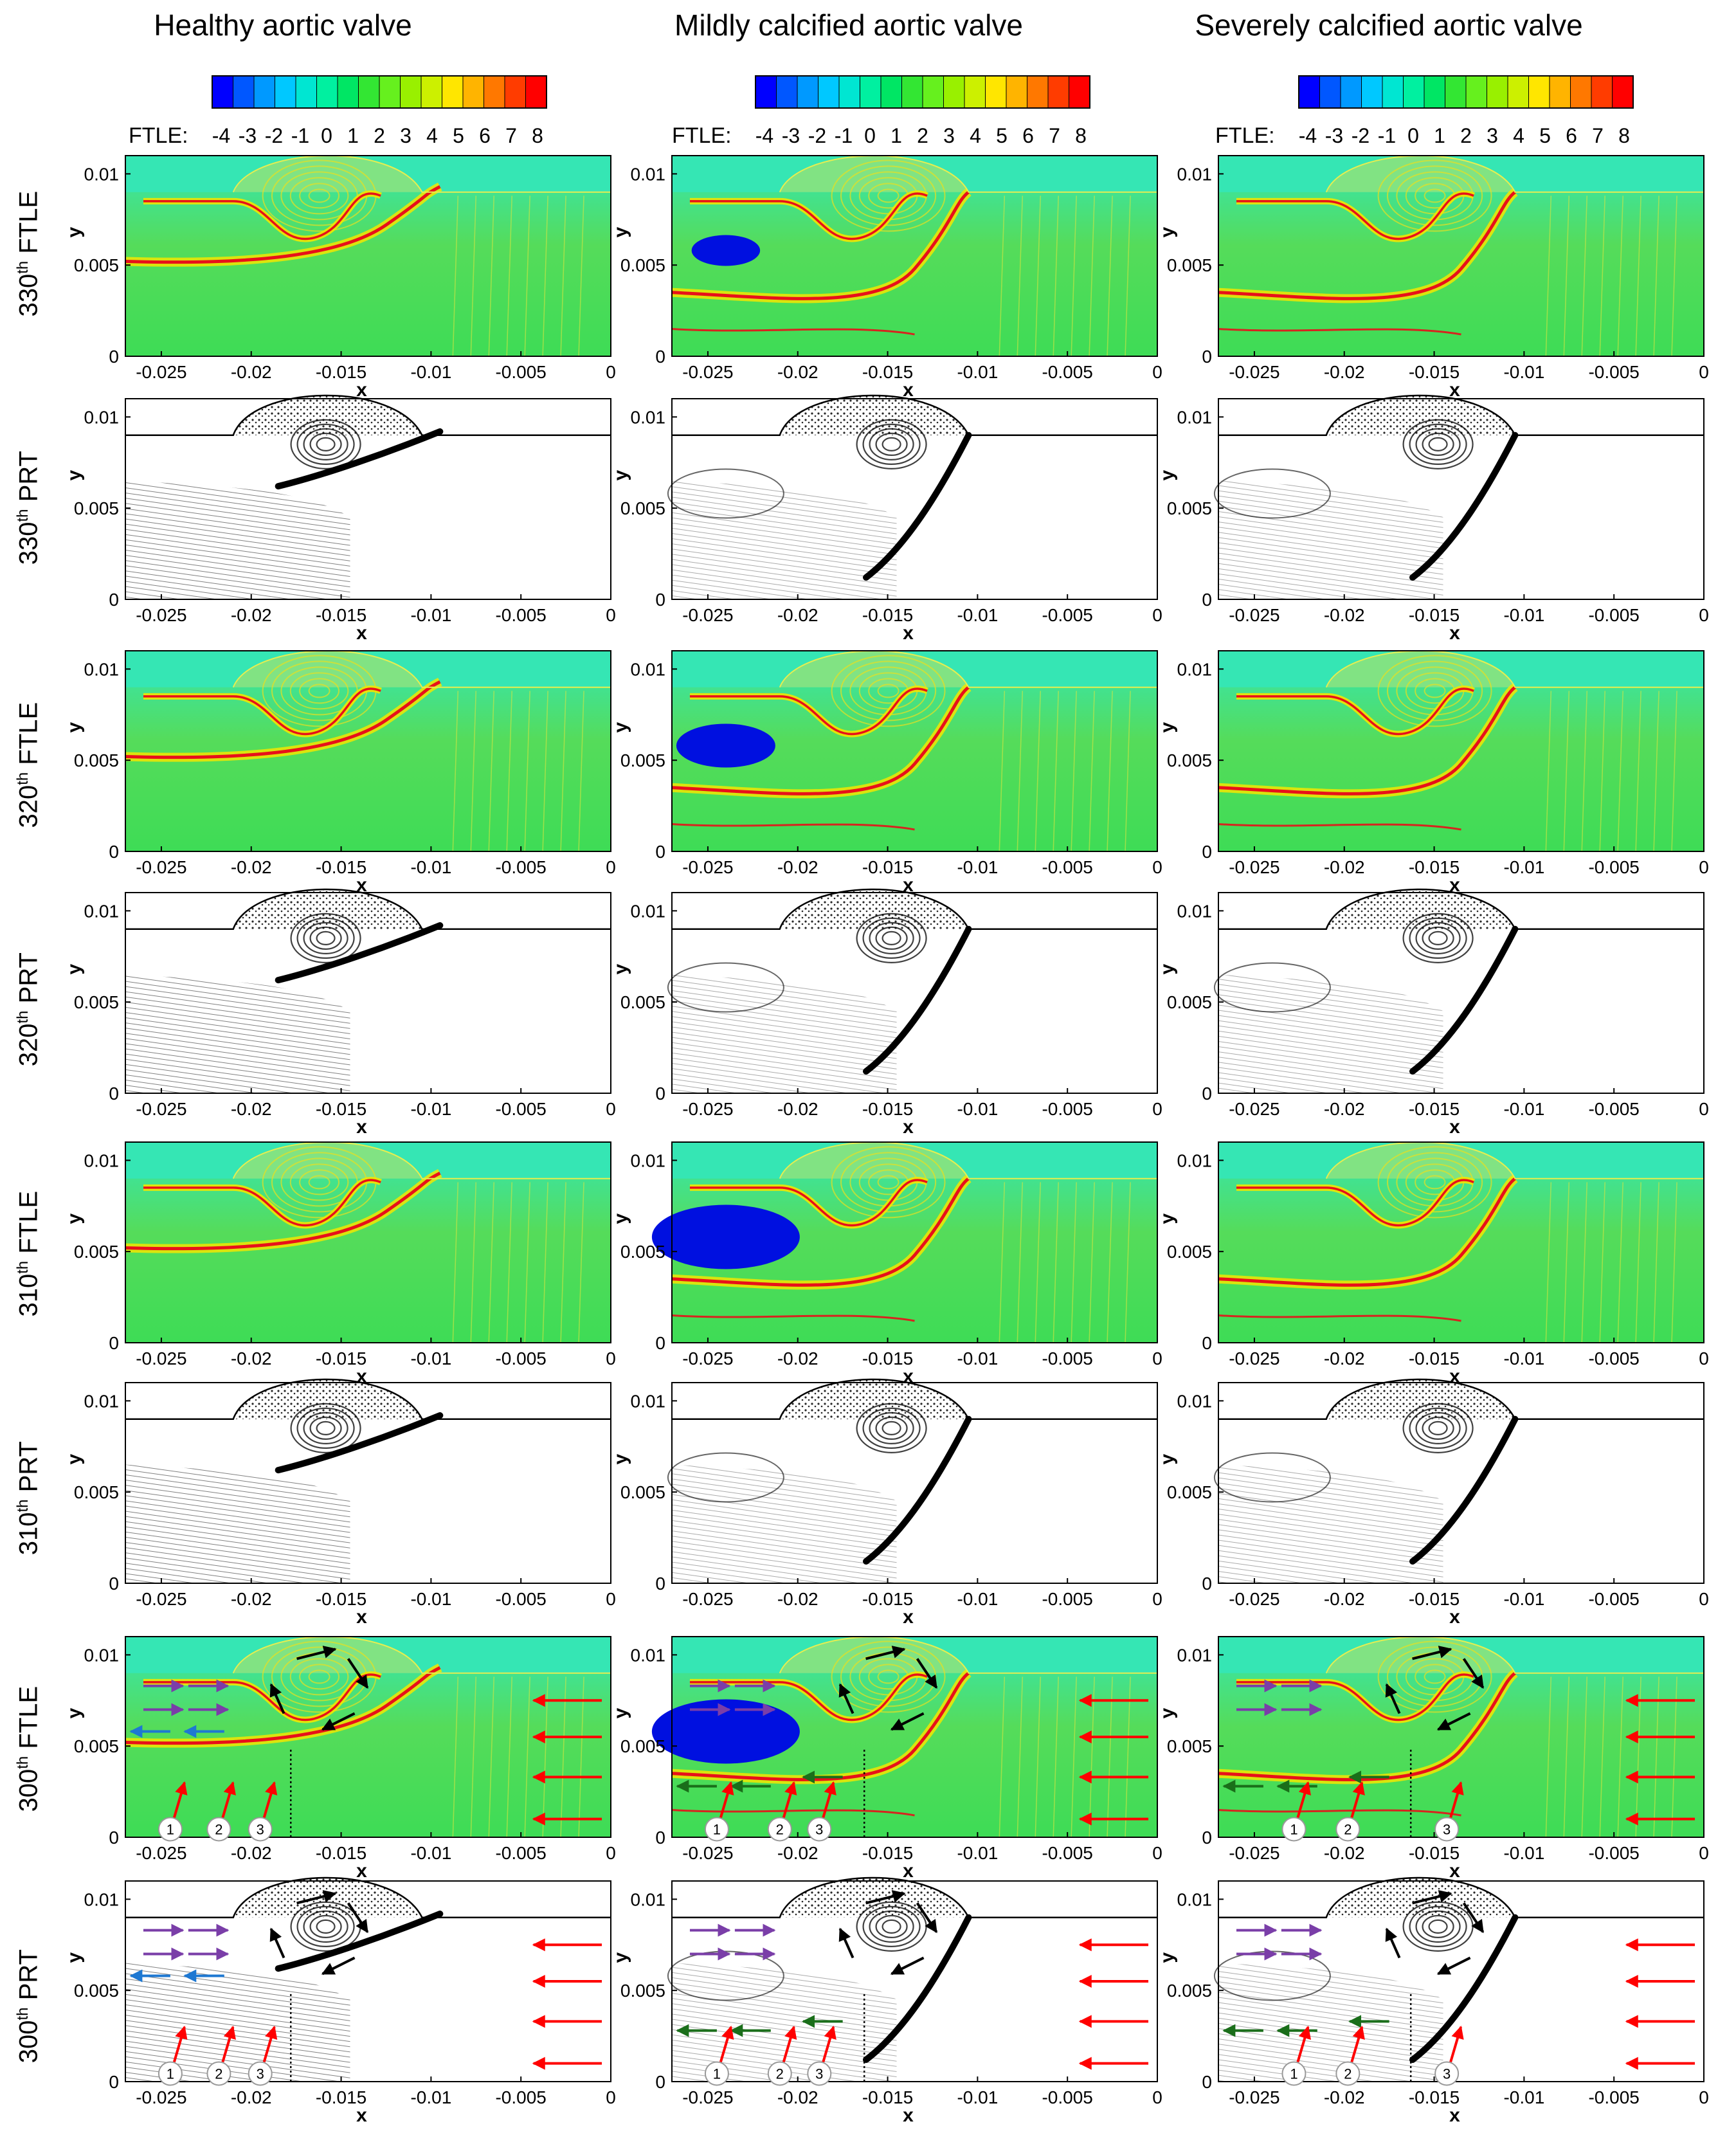 This screenshot has height=2144, width=1736. Describe the element at coordinates (1492, 135) in the screenshot. I see `colorbar-tick-label: 3` at that location.